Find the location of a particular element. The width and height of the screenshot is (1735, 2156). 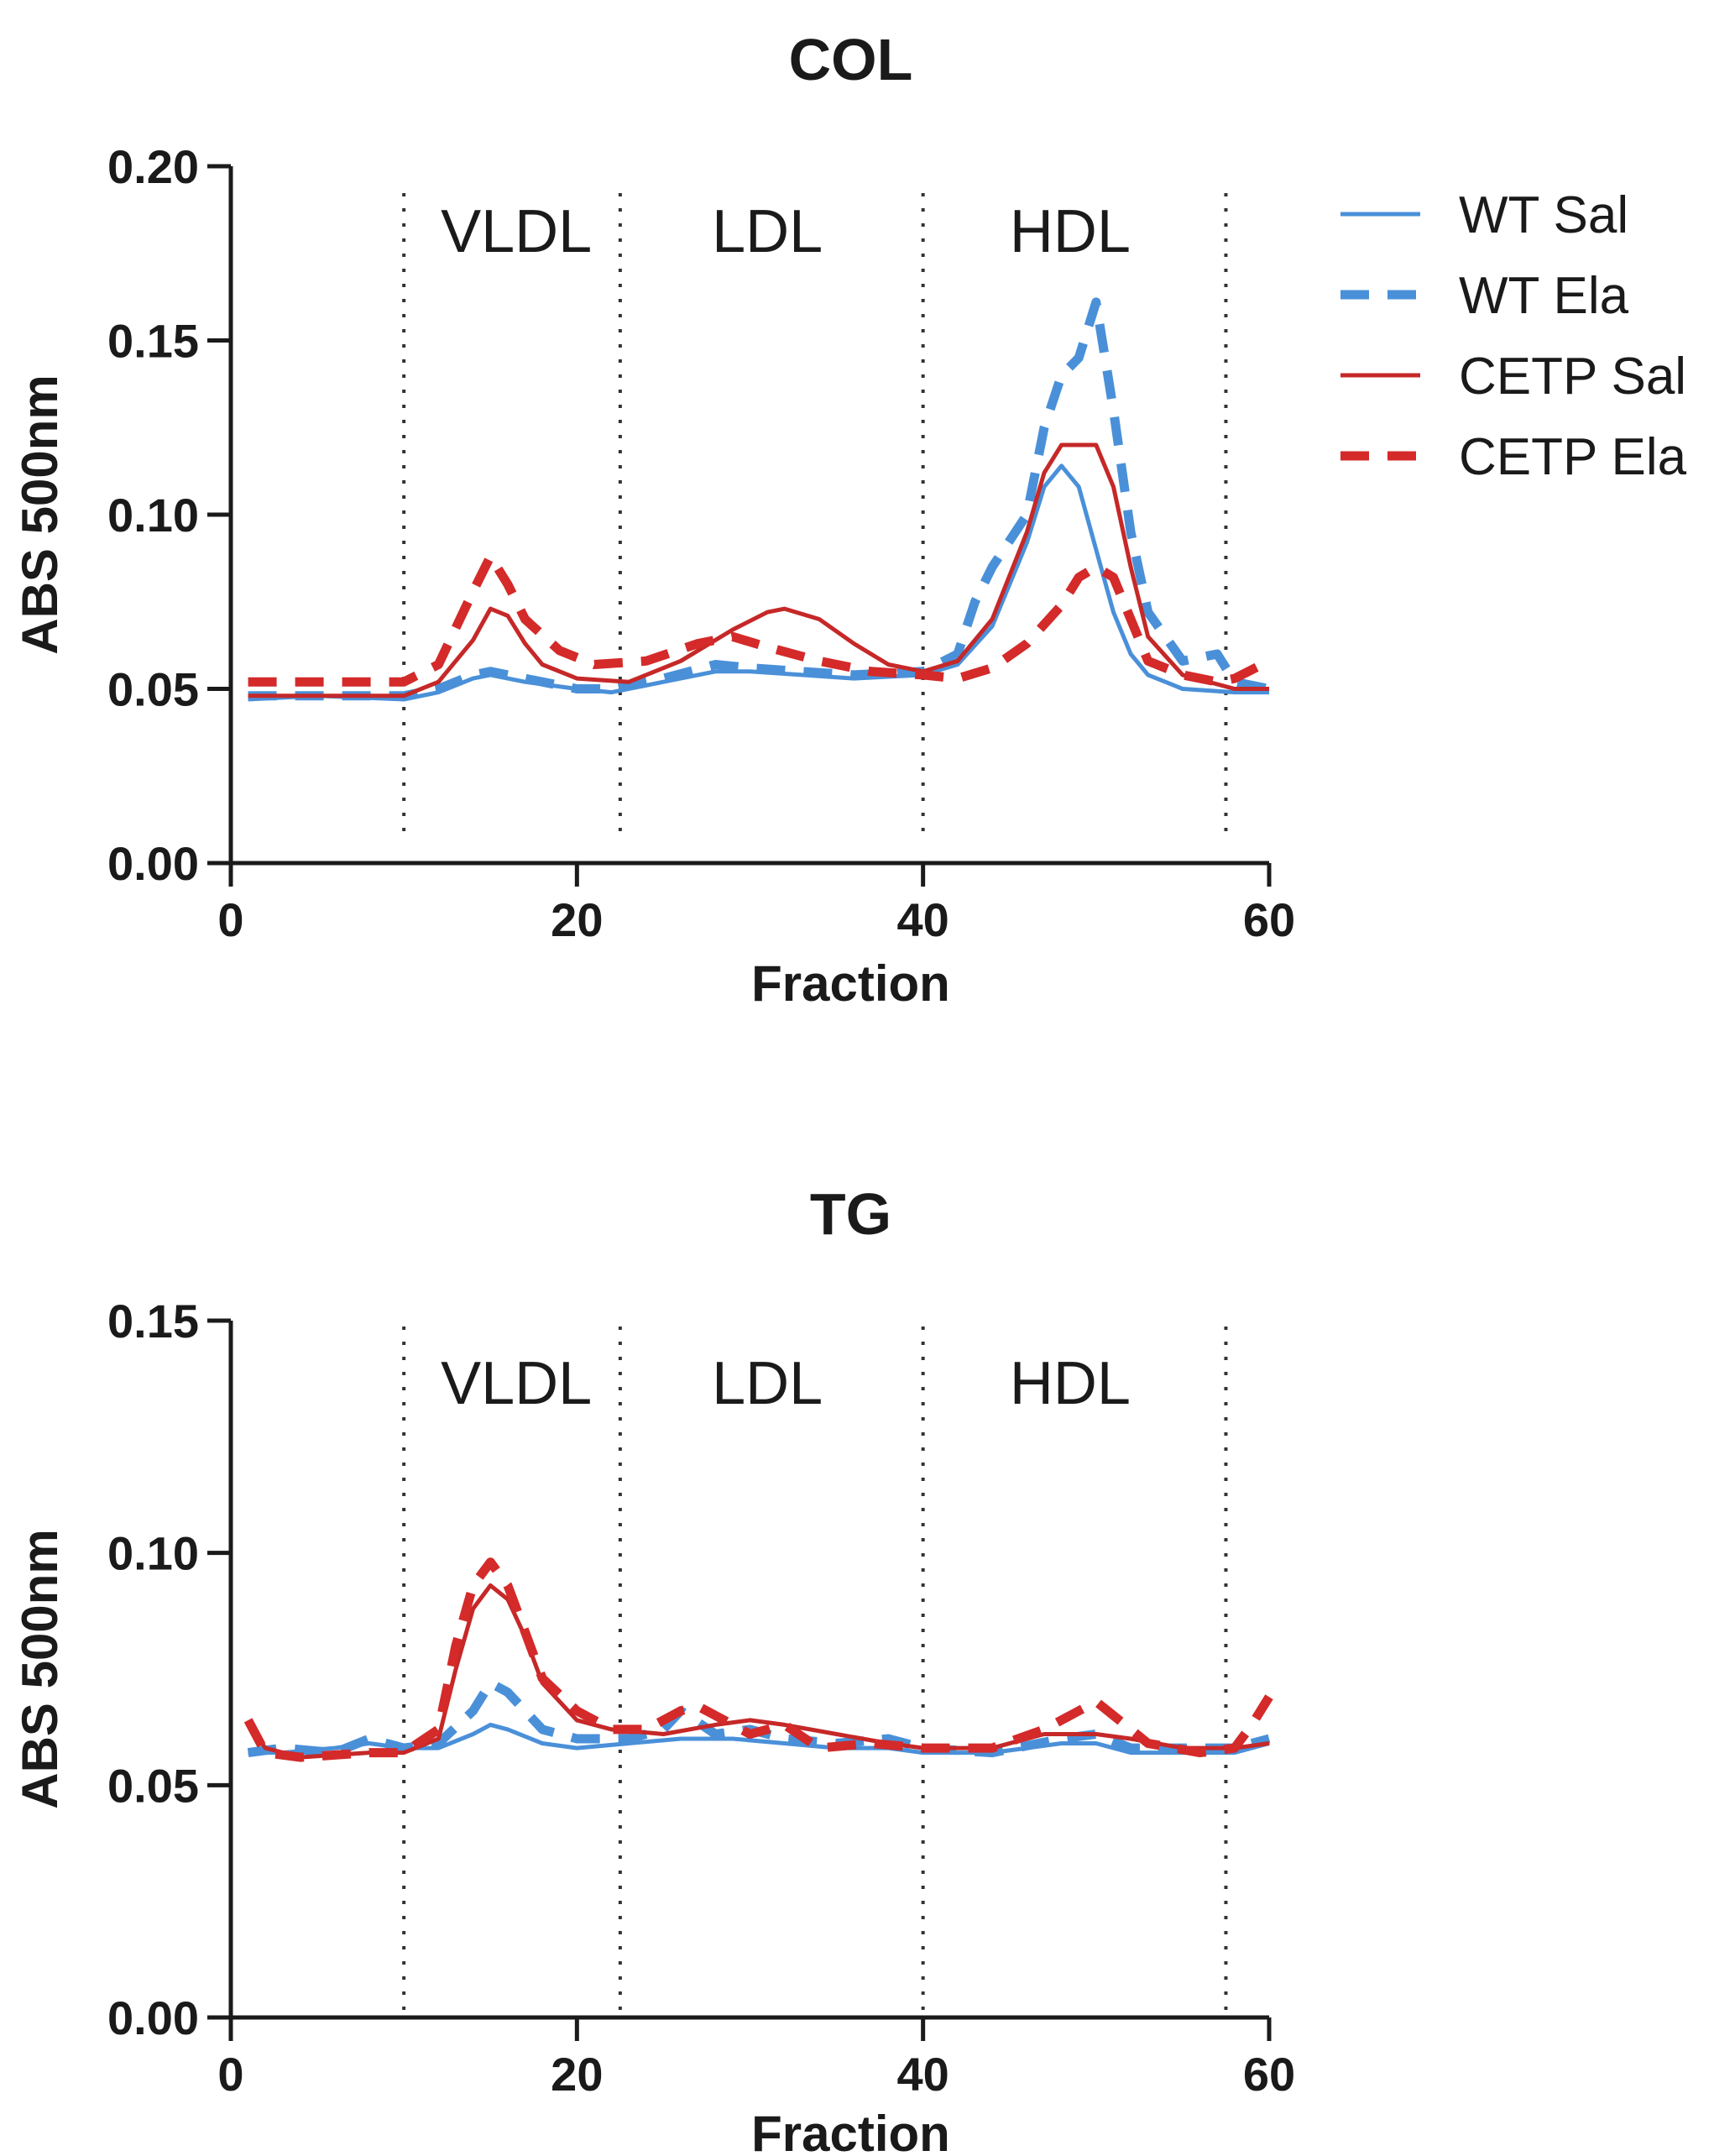

tg-x-axis-label: Fraction is located at coordinates (850, 2131).